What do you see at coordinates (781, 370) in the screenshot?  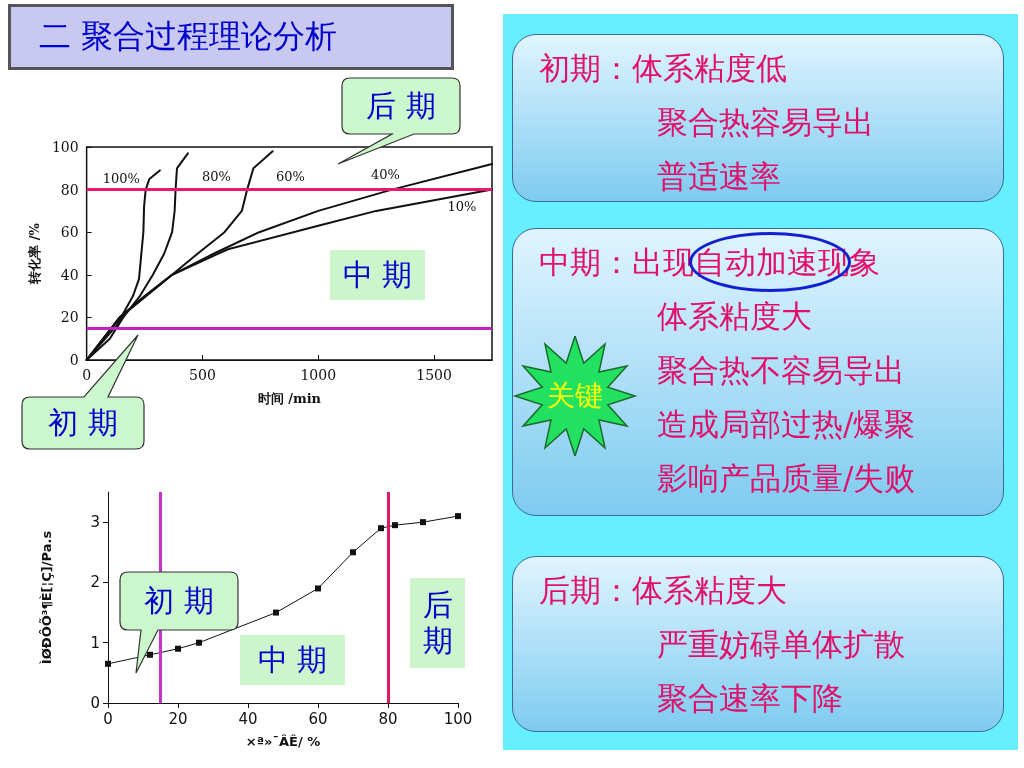 I see `text: 聚合热不容易导出` at bounding box center [781, 370].